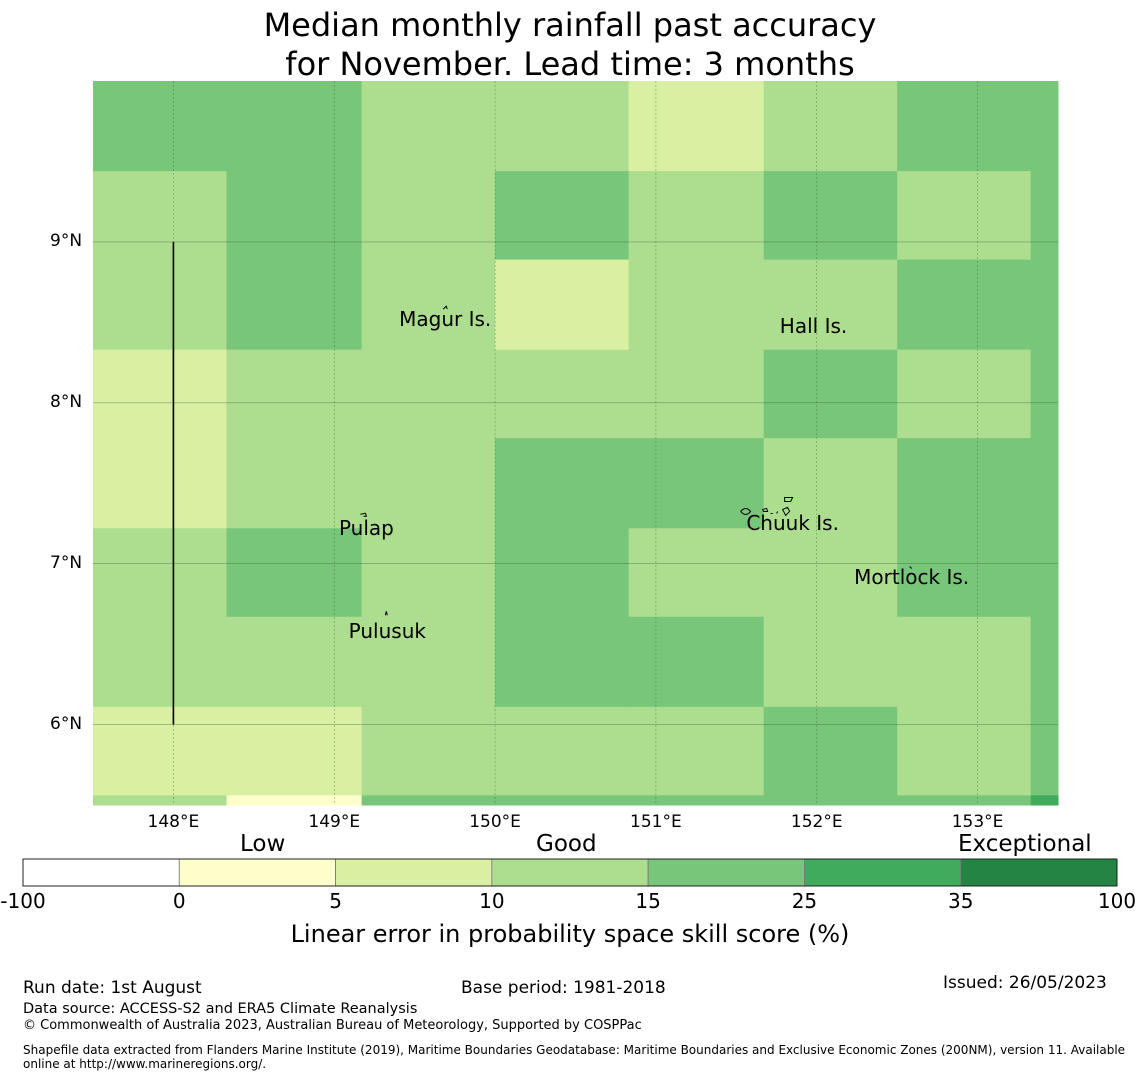  Describe the element at coordinates (792, 523) in the screenshot. I see `place-label: Chuuk Is.` at that location.